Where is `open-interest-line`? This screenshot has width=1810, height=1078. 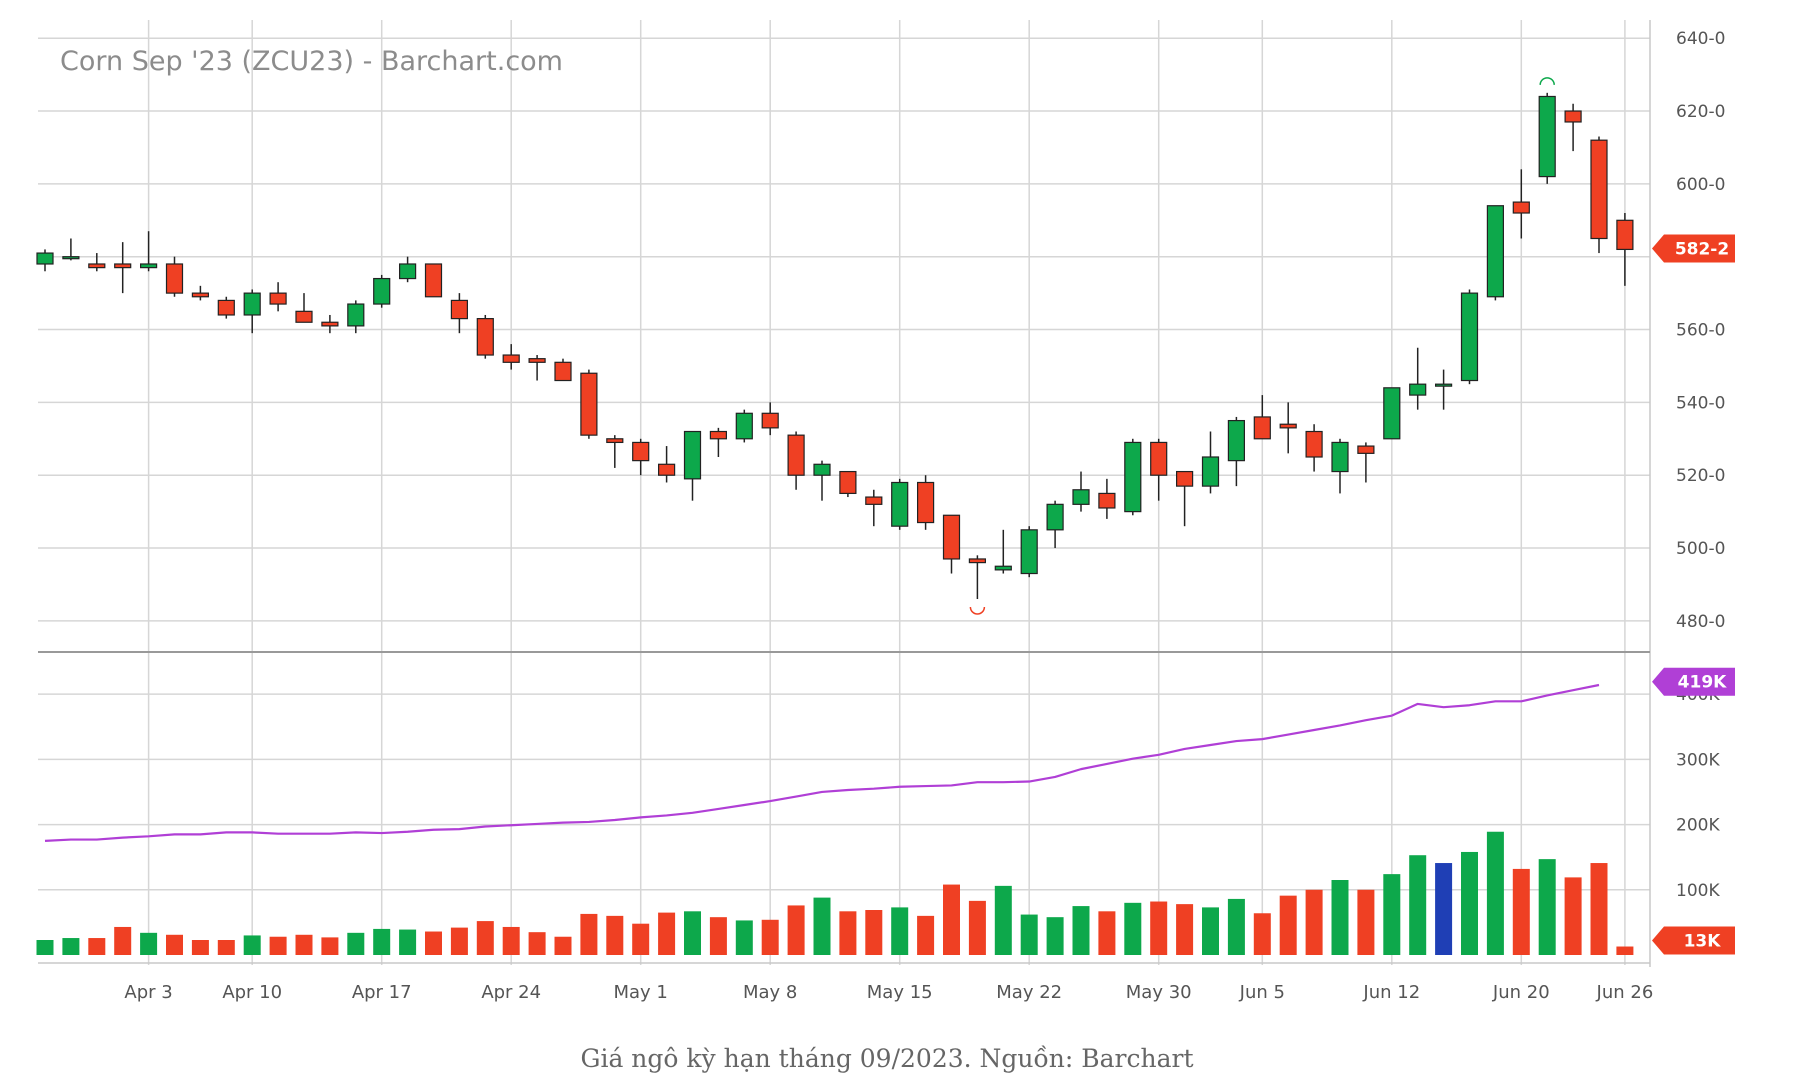 open-interest-line is located at coordinates (822, 762).